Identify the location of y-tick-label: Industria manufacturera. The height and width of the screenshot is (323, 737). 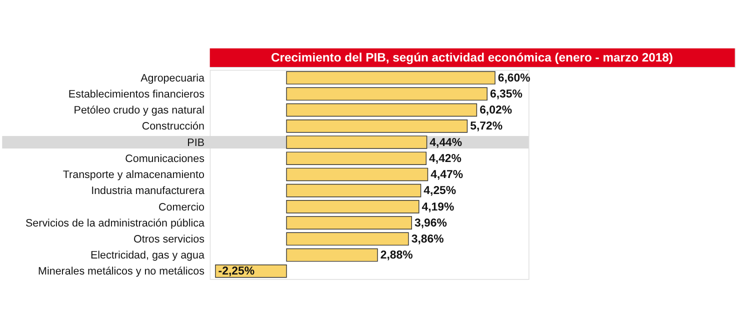
(148, 191).